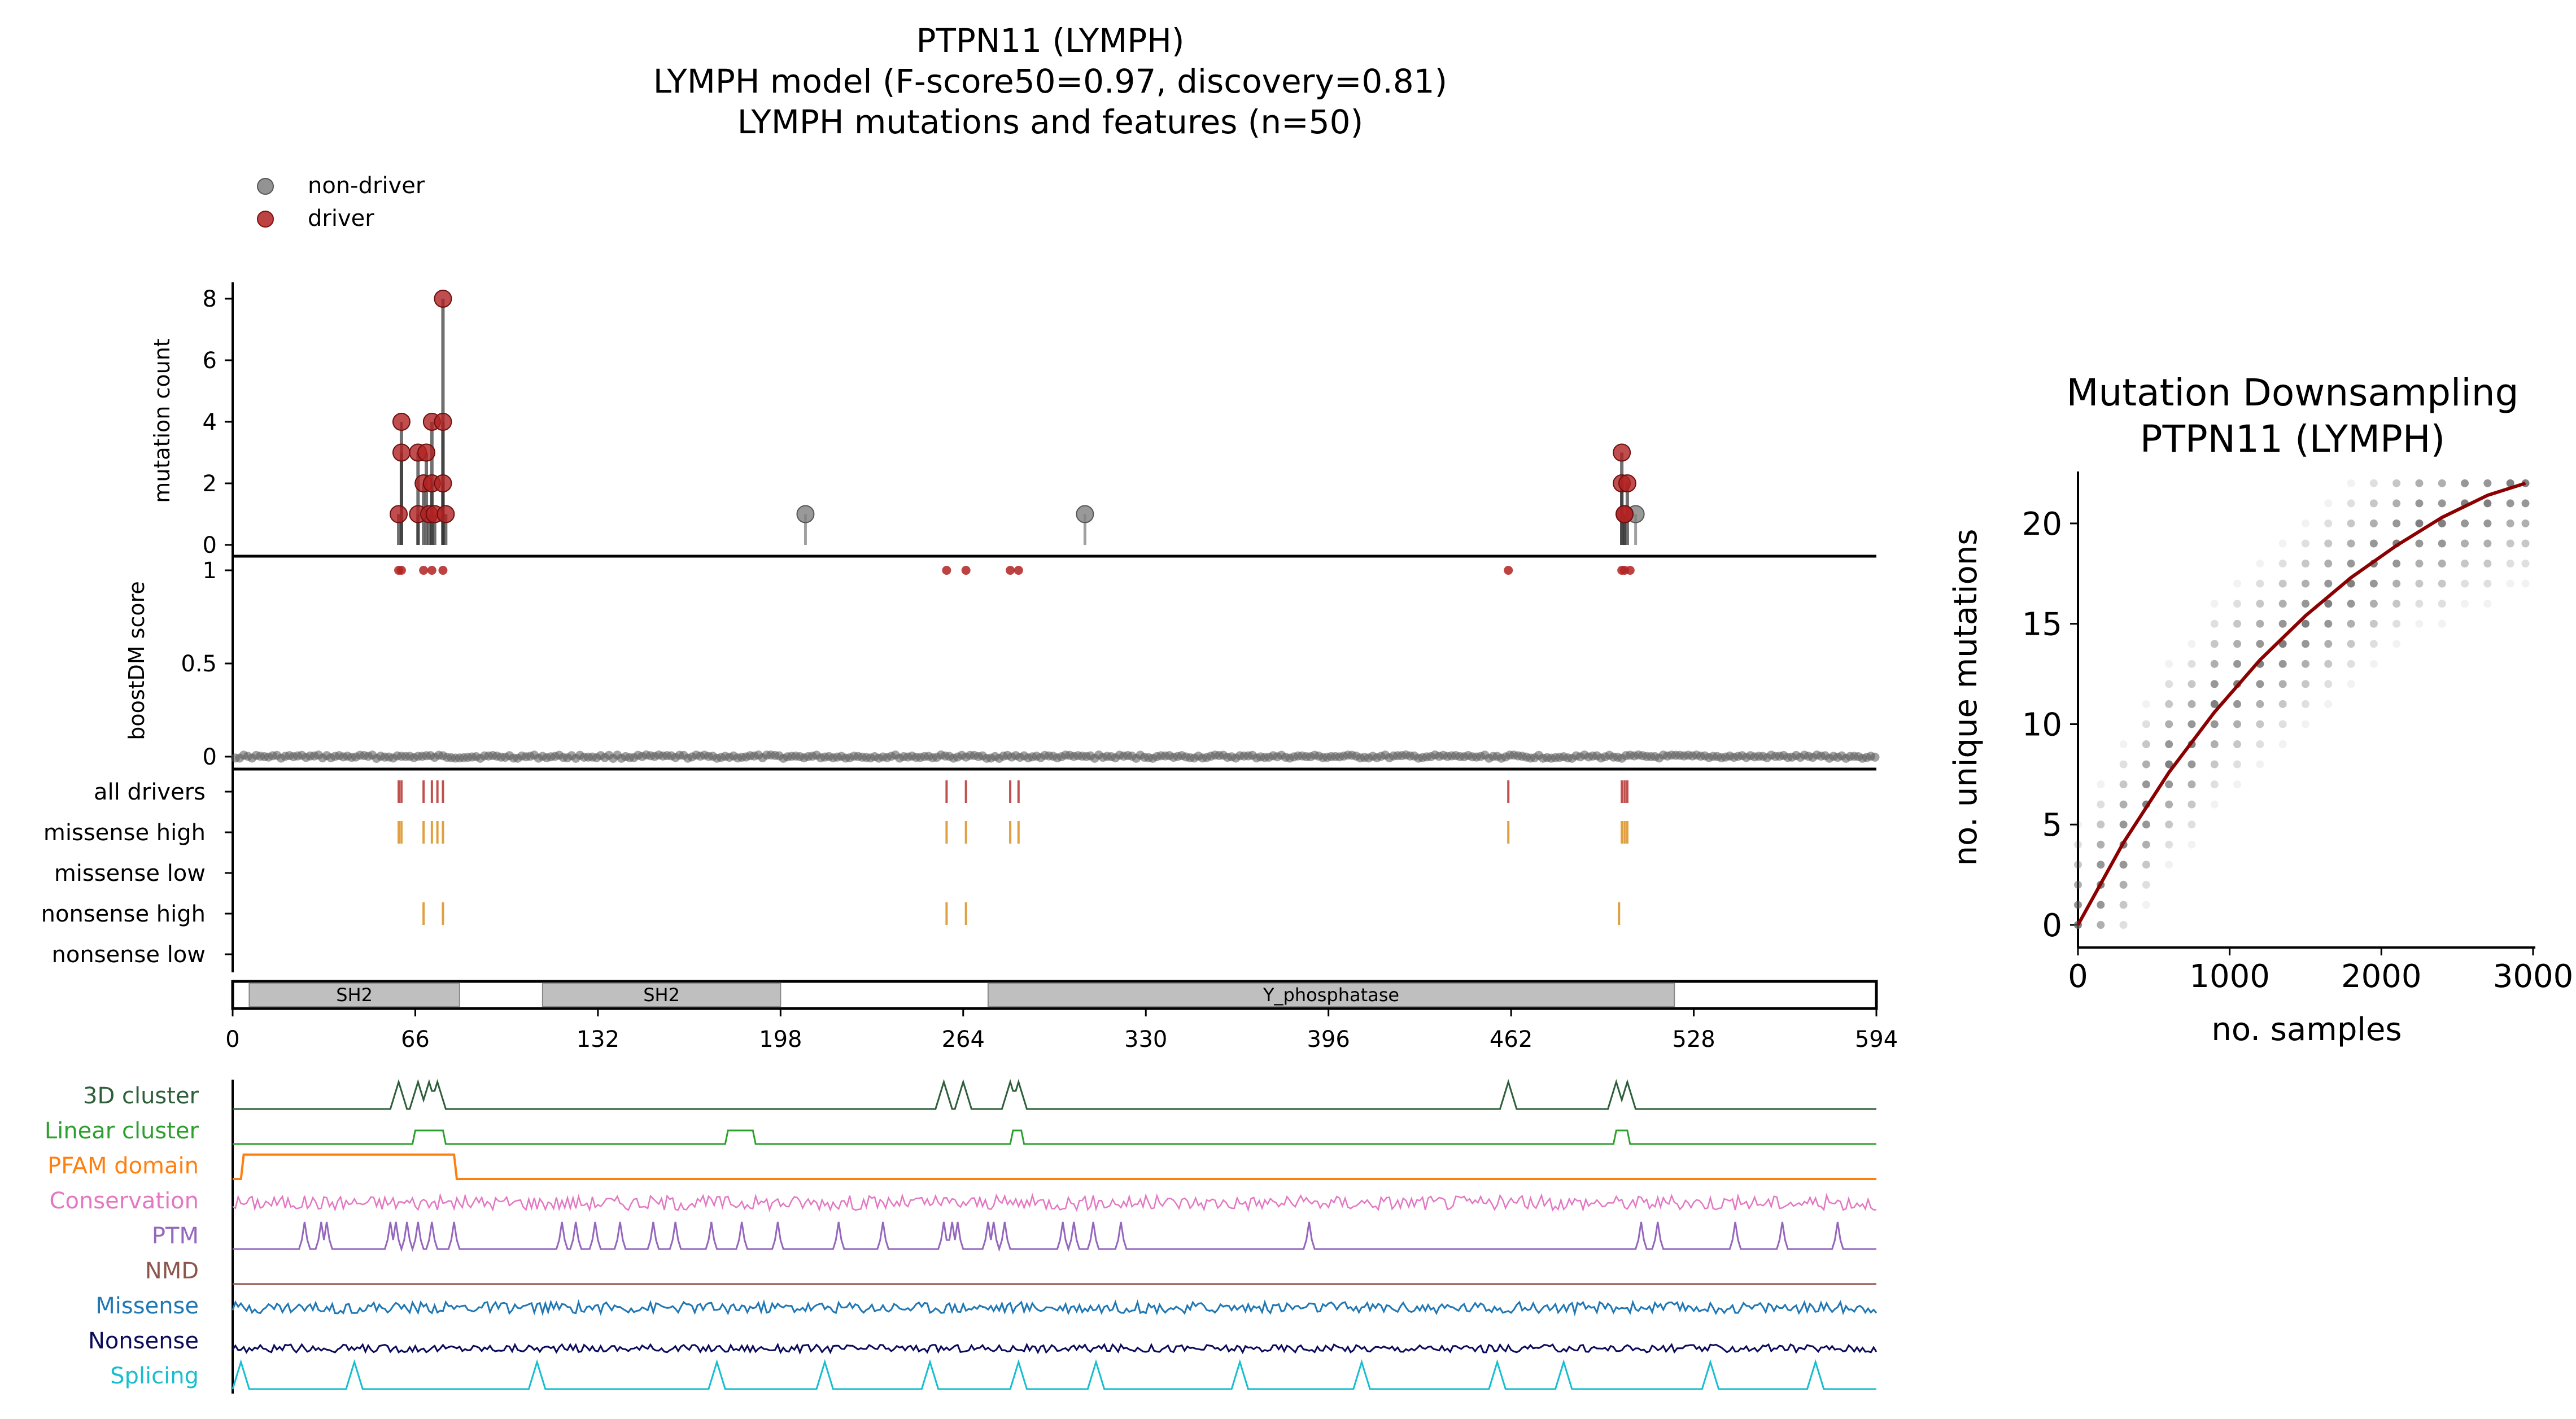 Image resolution: width=2576 pixels, height=1419 pixels. Describe the element at coordinates (367, 186) in the screenshot. I see `legend-non-driver-label: non-driver` at that location.